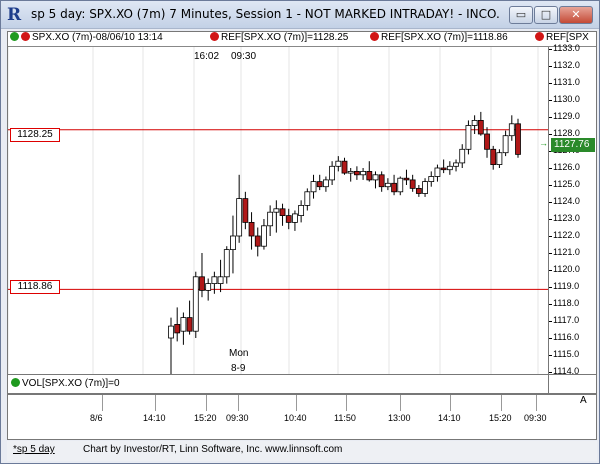 Image resolution: width=600 pixels, height=464 pixels. I want to click on y-tick-label: 1132.0, so click(566, 65).